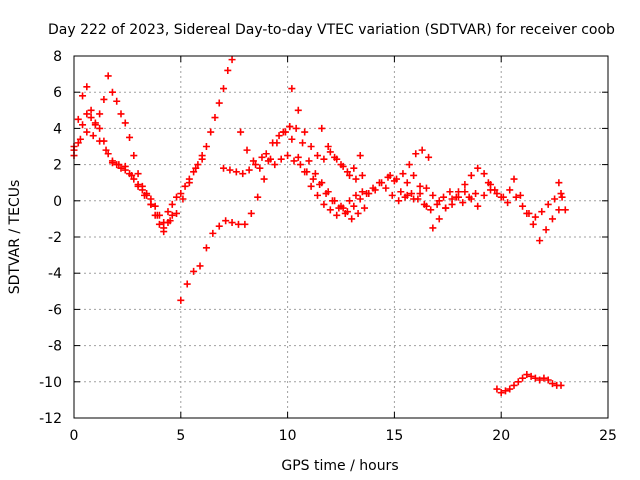  What do you see at coordinates (523, 210) in the screenshot?
I see `series-trace-l` at bounding box center [523, 210].